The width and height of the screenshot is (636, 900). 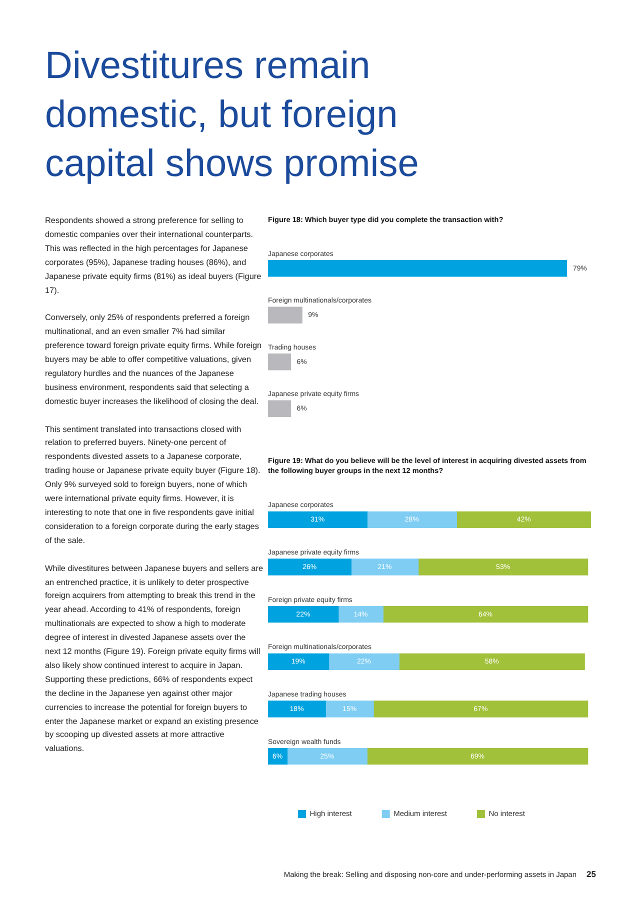 I want to click on text: 25, so click(x=591, y=874).